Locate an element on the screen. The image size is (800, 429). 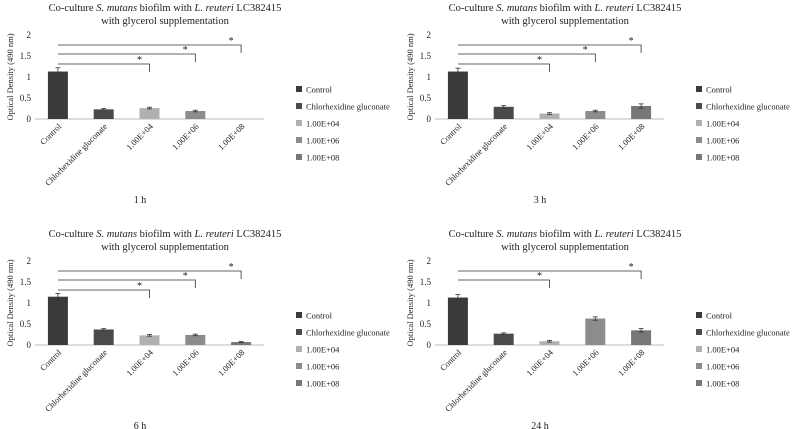
panel-caption: 1 h is located at coordinates (140, 200).